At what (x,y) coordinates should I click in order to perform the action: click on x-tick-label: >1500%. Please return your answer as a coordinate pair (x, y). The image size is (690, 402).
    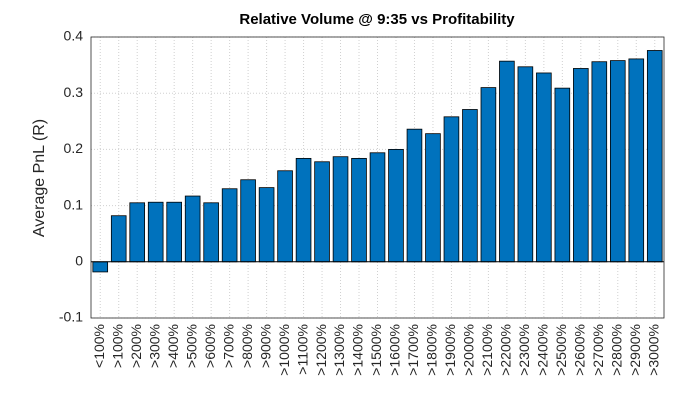
    Looking at the image, I should click on (376, 350).